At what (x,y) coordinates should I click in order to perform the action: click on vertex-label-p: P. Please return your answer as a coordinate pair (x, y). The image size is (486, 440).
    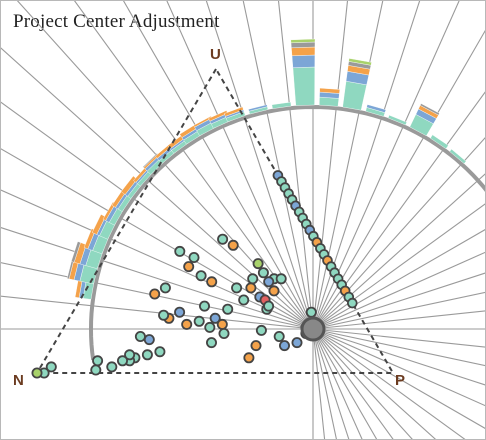
    Looking at the image, I should click on (400, 380).